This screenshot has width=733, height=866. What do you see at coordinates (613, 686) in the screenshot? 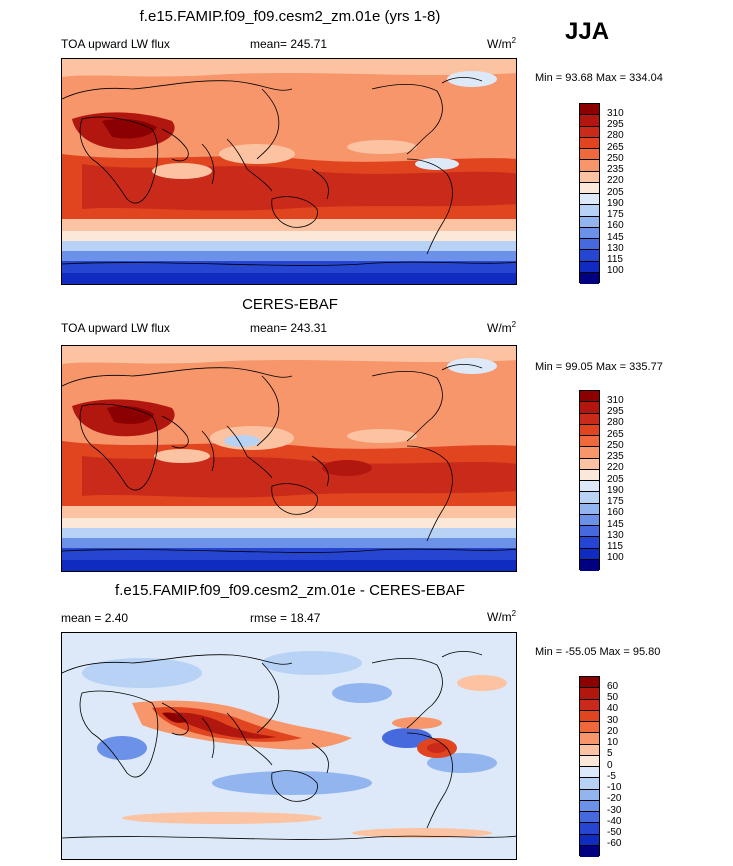
I see `colorbar-label: 60` at bounding box center [613, 686].